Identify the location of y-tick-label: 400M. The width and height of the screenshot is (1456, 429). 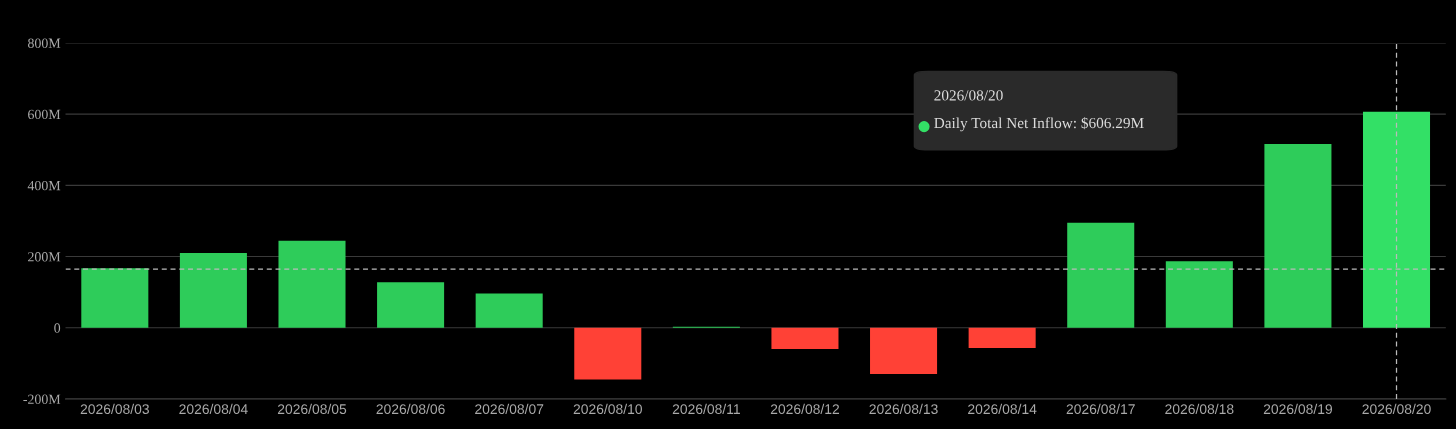
(44, 185).